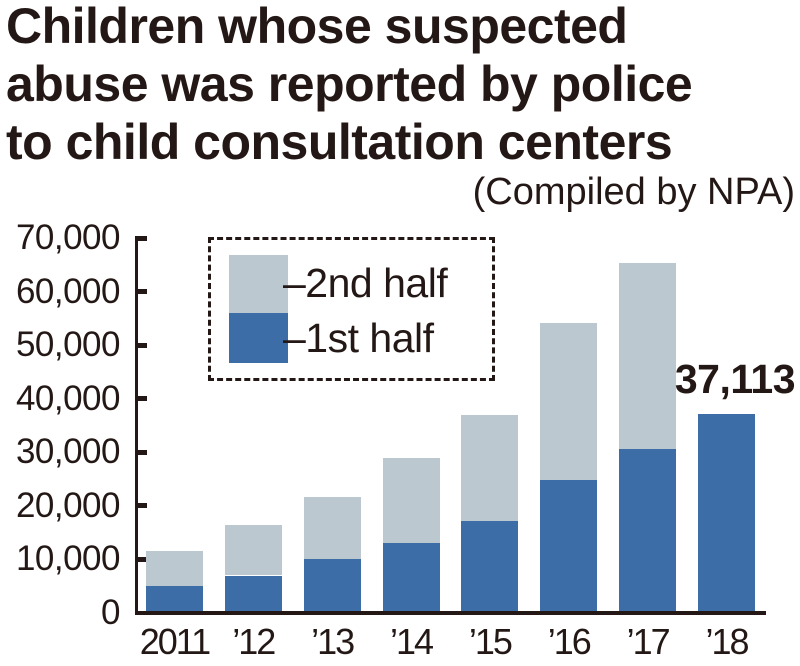  Describe the element at coordinates (735, 379) in the screenshot. I see `bar-value-label: 37,113` at that location.